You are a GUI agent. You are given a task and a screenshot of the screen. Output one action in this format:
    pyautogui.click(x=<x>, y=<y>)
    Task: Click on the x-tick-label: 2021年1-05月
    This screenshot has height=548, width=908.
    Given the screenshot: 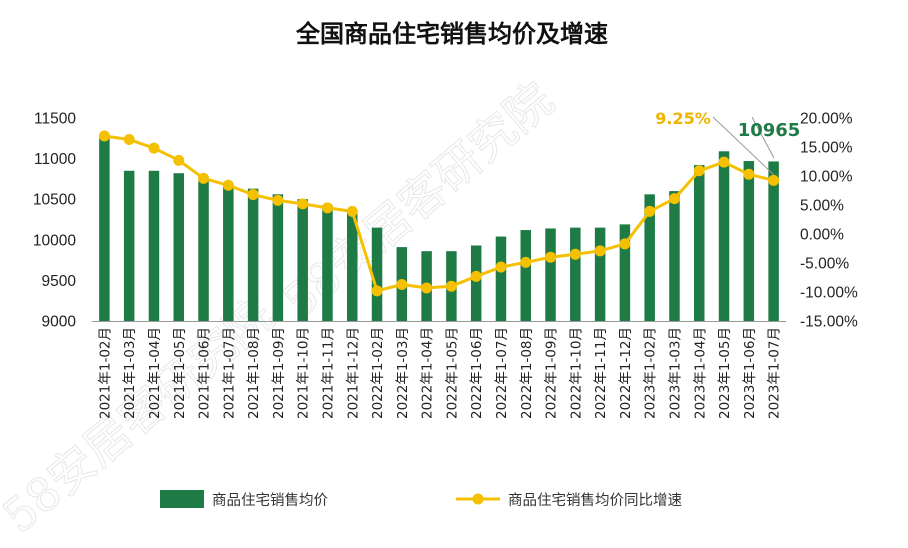 What is the action you would take?
    pyautogui.click(x=180, y=373)
    